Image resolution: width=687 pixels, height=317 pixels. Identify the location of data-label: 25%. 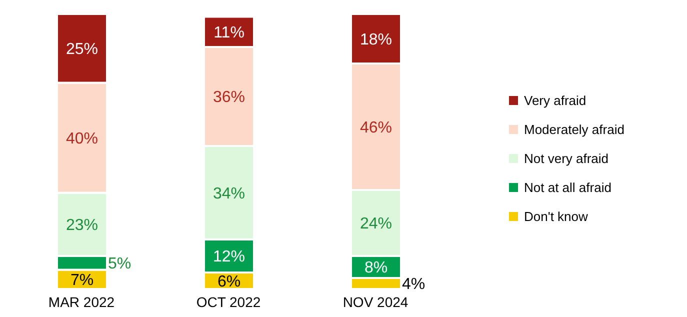
(82, 49).